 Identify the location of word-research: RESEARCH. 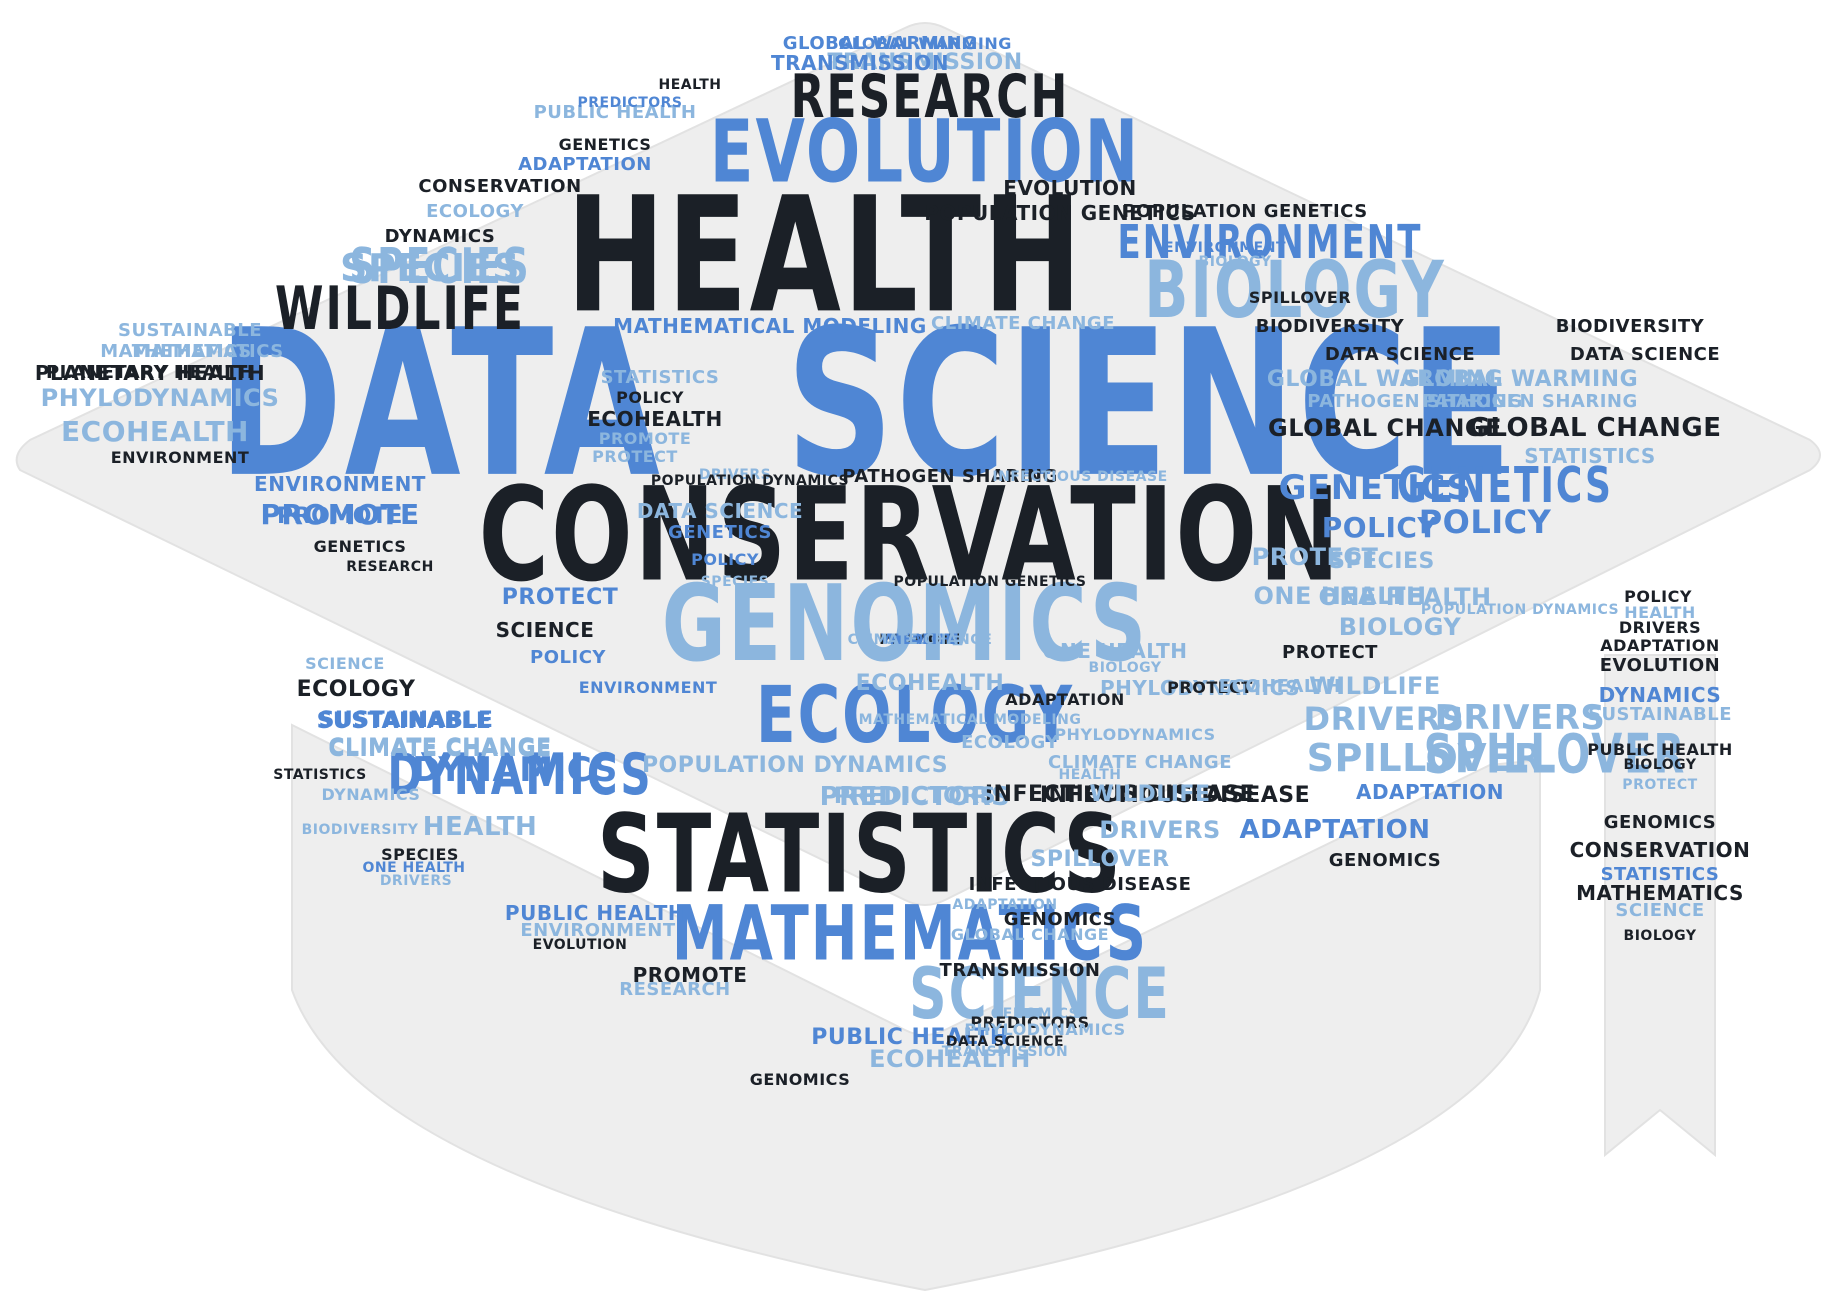
(675, 989).